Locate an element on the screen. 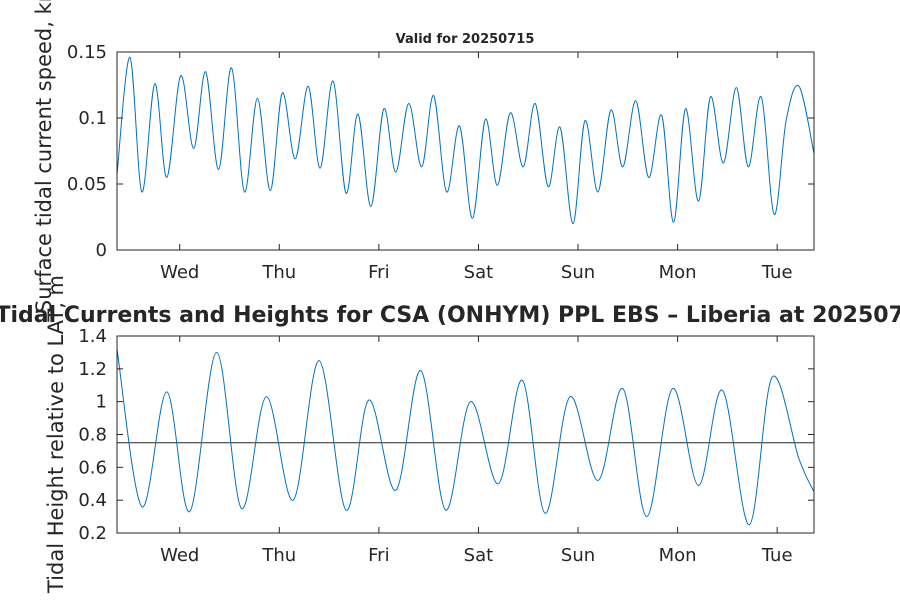  tidal-height-x-tick-label: Wed is located at coordinates (179, 555).